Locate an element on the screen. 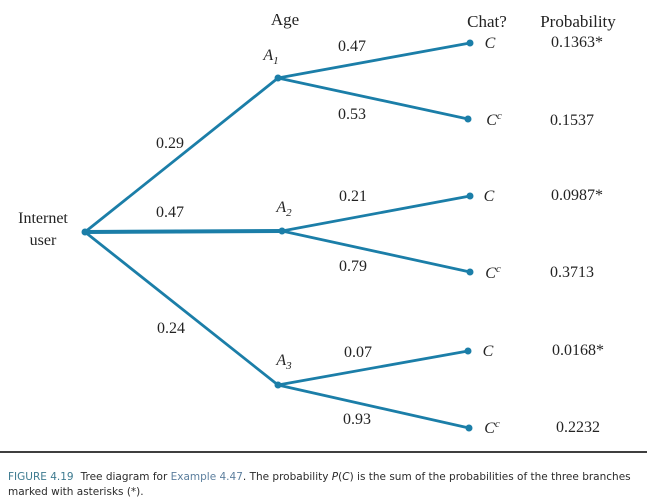 This screenshot has height=498, width=647. branch-line-a2-c is located at coordinates (376, 213).